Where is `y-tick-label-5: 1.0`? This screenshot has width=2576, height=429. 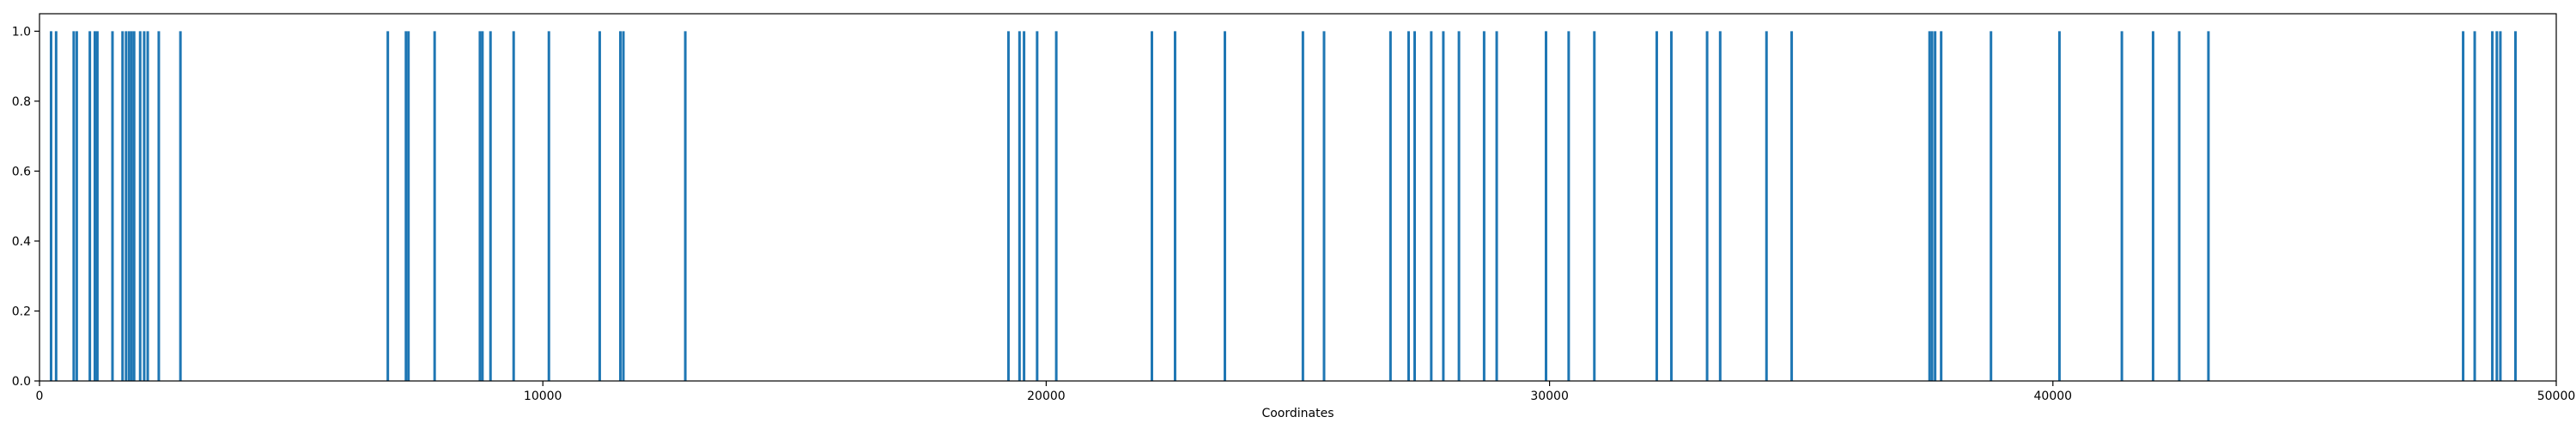 y-tick-label-5: 1.0 is located at coordinates (21, 32).